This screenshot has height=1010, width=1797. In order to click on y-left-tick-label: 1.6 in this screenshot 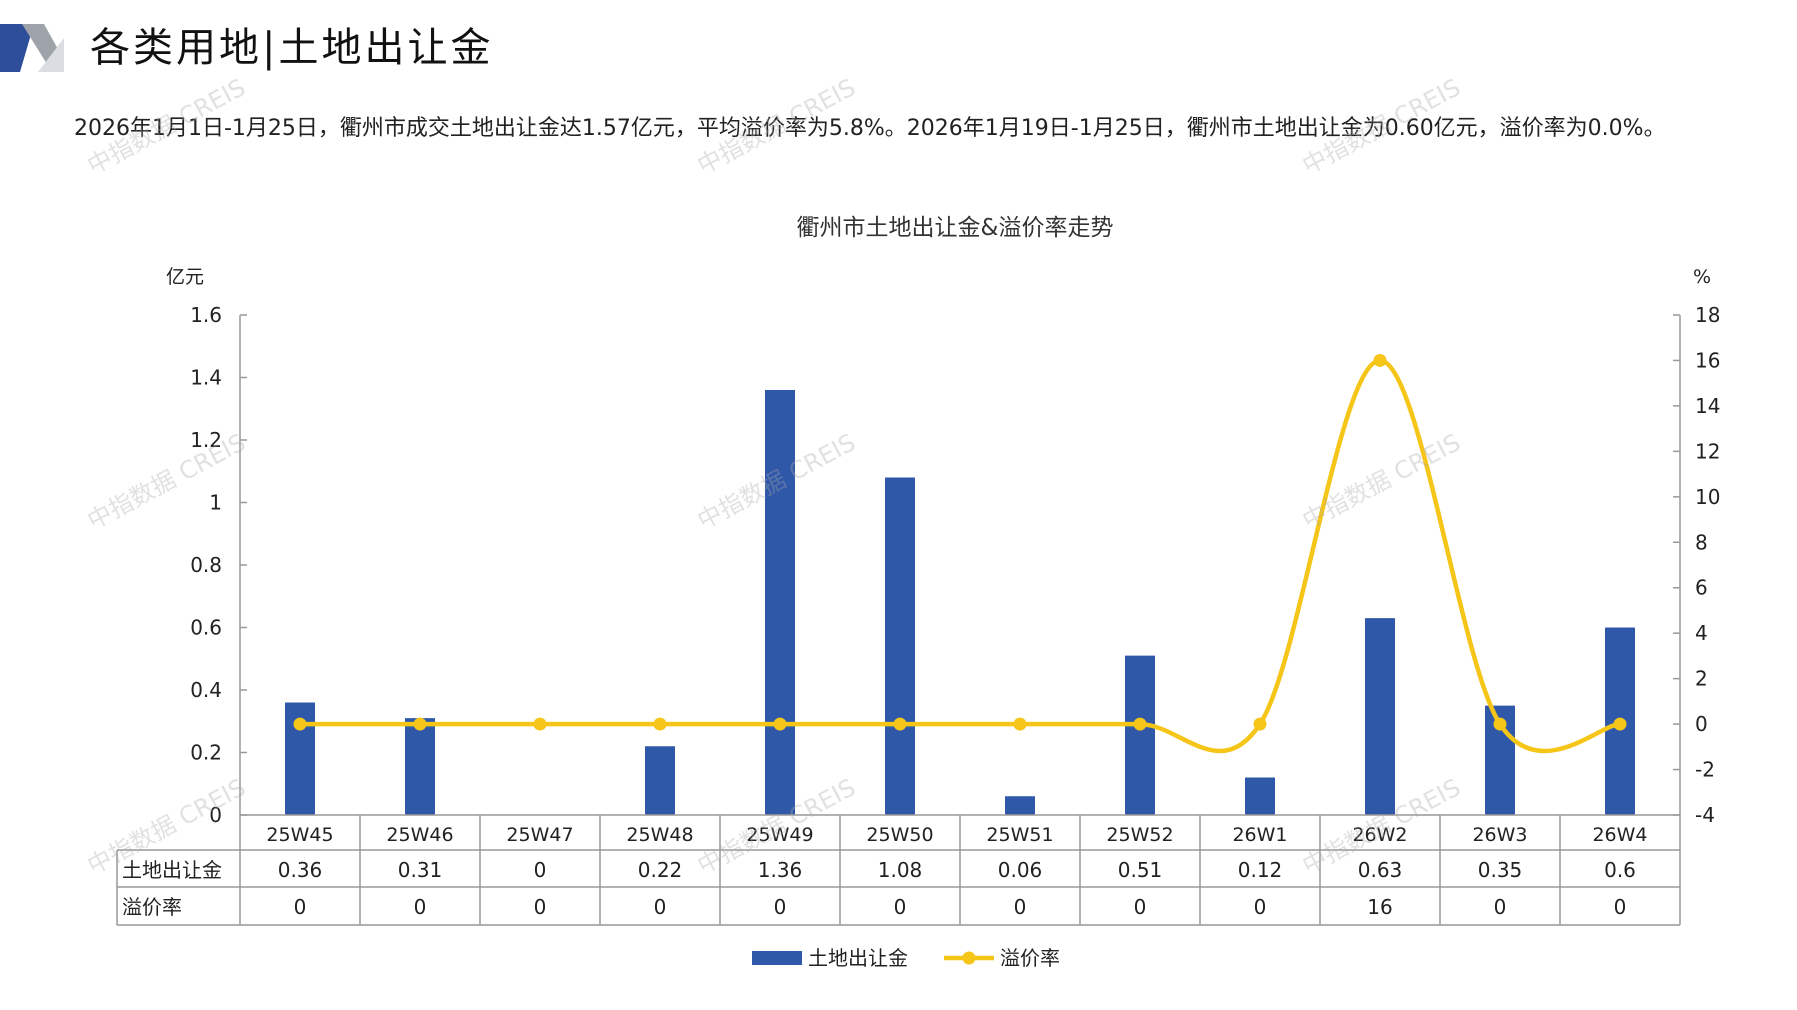, I will do `click(206, 315)`.